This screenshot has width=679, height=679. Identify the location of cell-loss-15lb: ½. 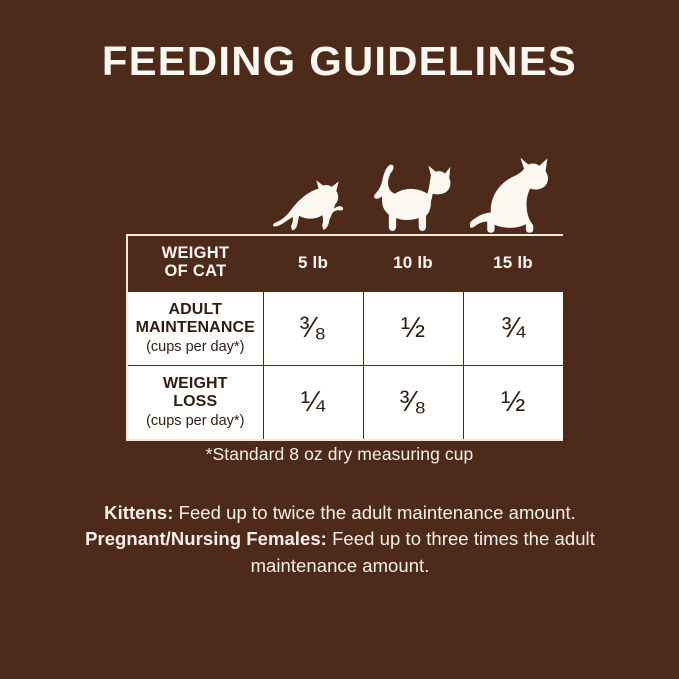
(512, 402).